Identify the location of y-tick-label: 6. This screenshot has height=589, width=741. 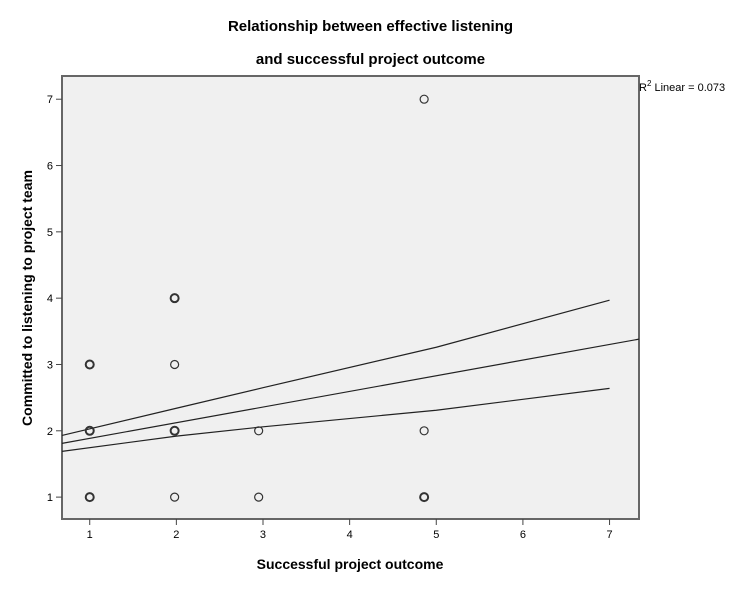
(50, 167).